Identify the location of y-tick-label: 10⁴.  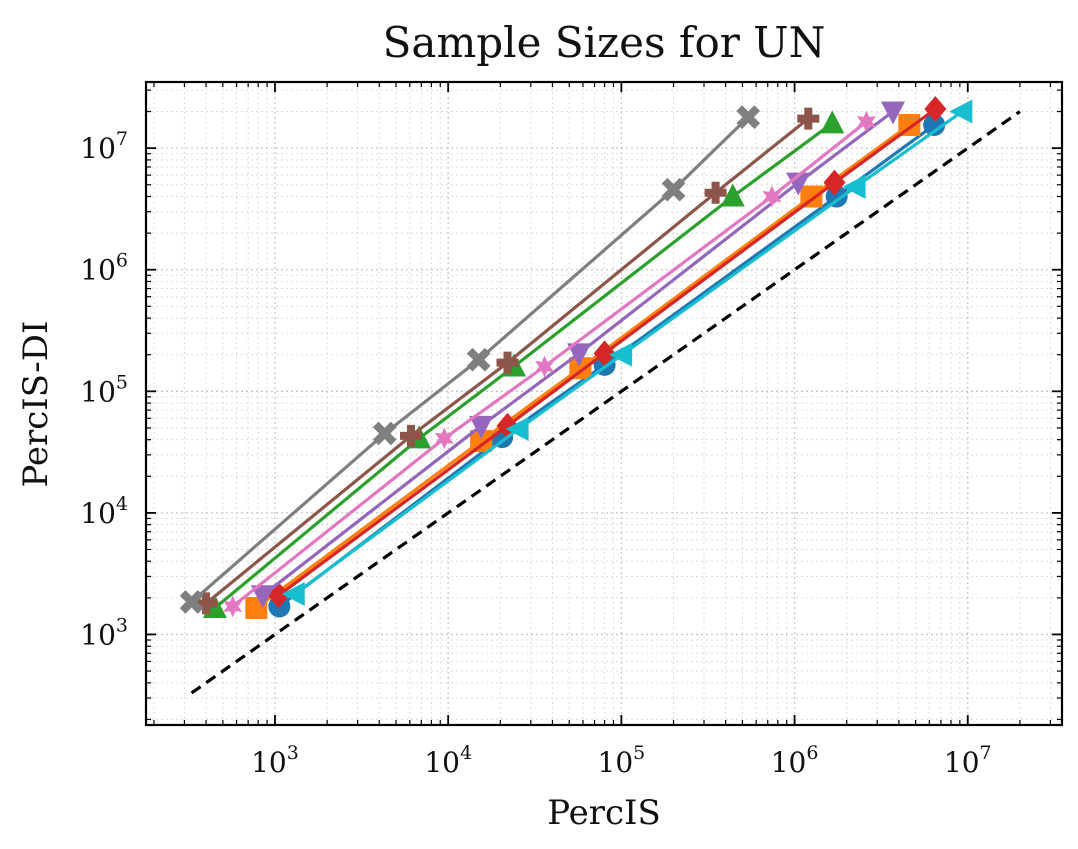
(104, 511).